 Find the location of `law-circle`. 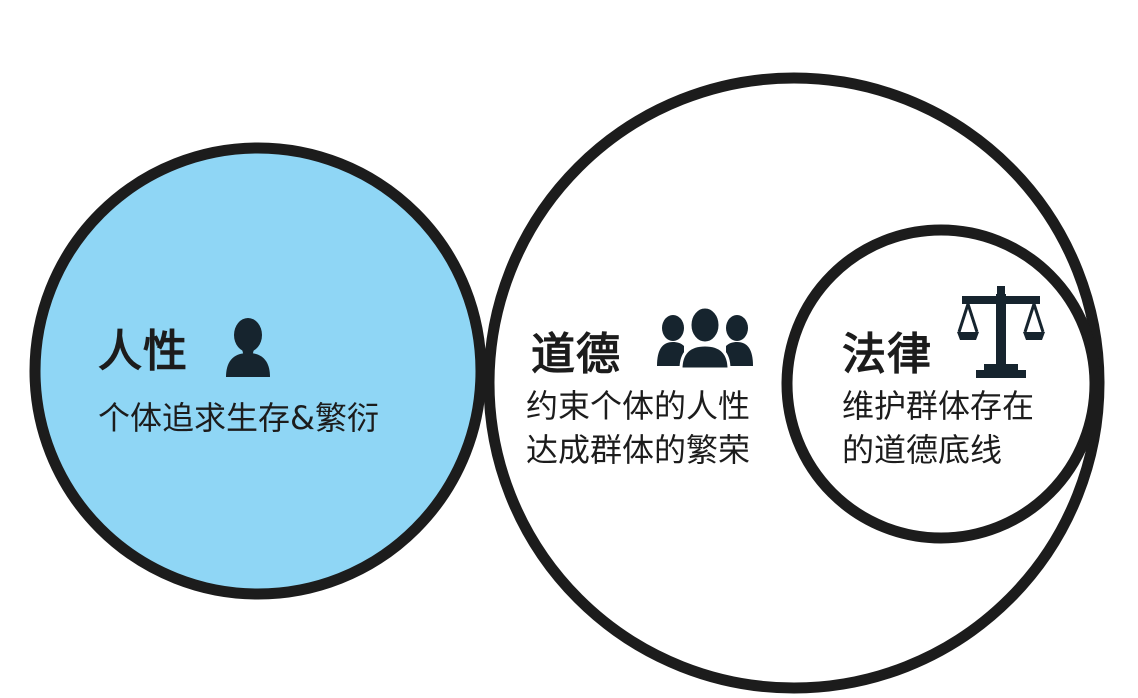

law-circle is located at coordinates (941, 384).